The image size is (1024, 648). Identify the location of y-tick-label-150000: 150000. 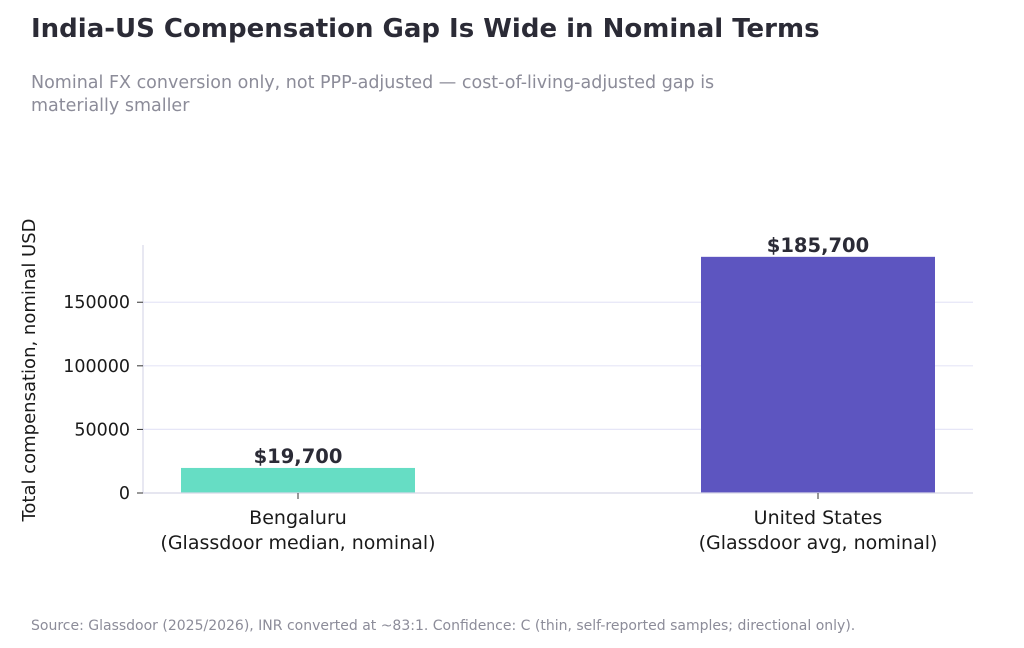
(96, 303).